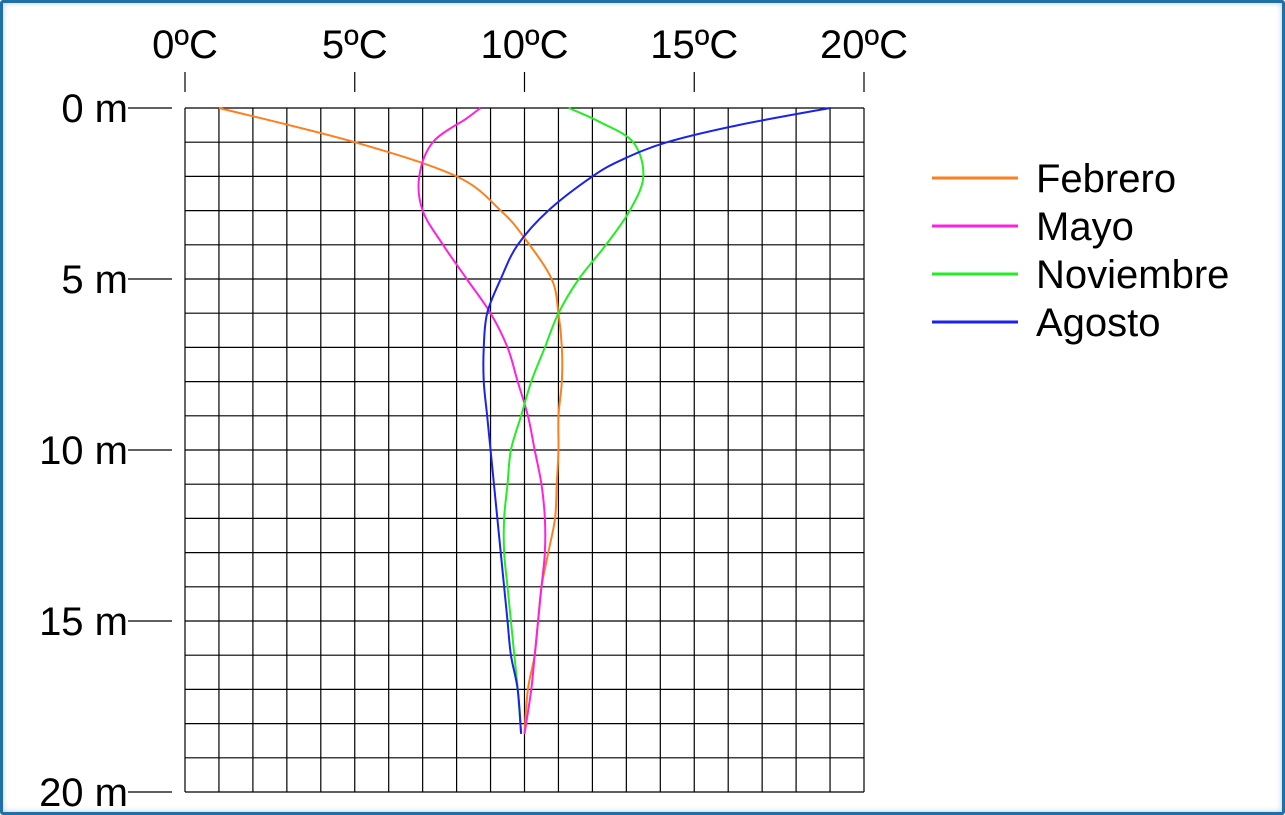 This screenshot has height=815, width=1285. I want to click on x-tick-label: 10ºC, so click(525, 45).